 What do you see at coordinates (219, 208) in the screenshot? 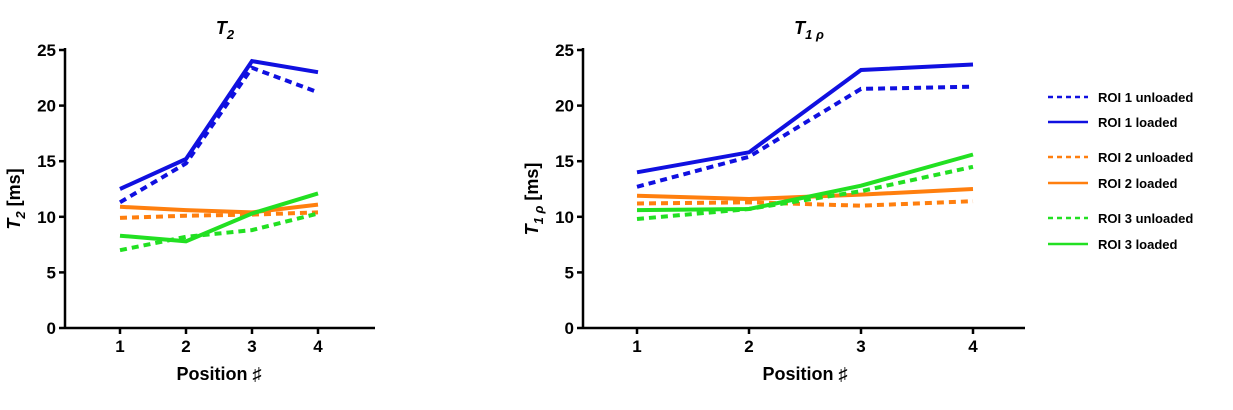
I see `series-line-roi-2-loaded` at bounding box center [219, 208].